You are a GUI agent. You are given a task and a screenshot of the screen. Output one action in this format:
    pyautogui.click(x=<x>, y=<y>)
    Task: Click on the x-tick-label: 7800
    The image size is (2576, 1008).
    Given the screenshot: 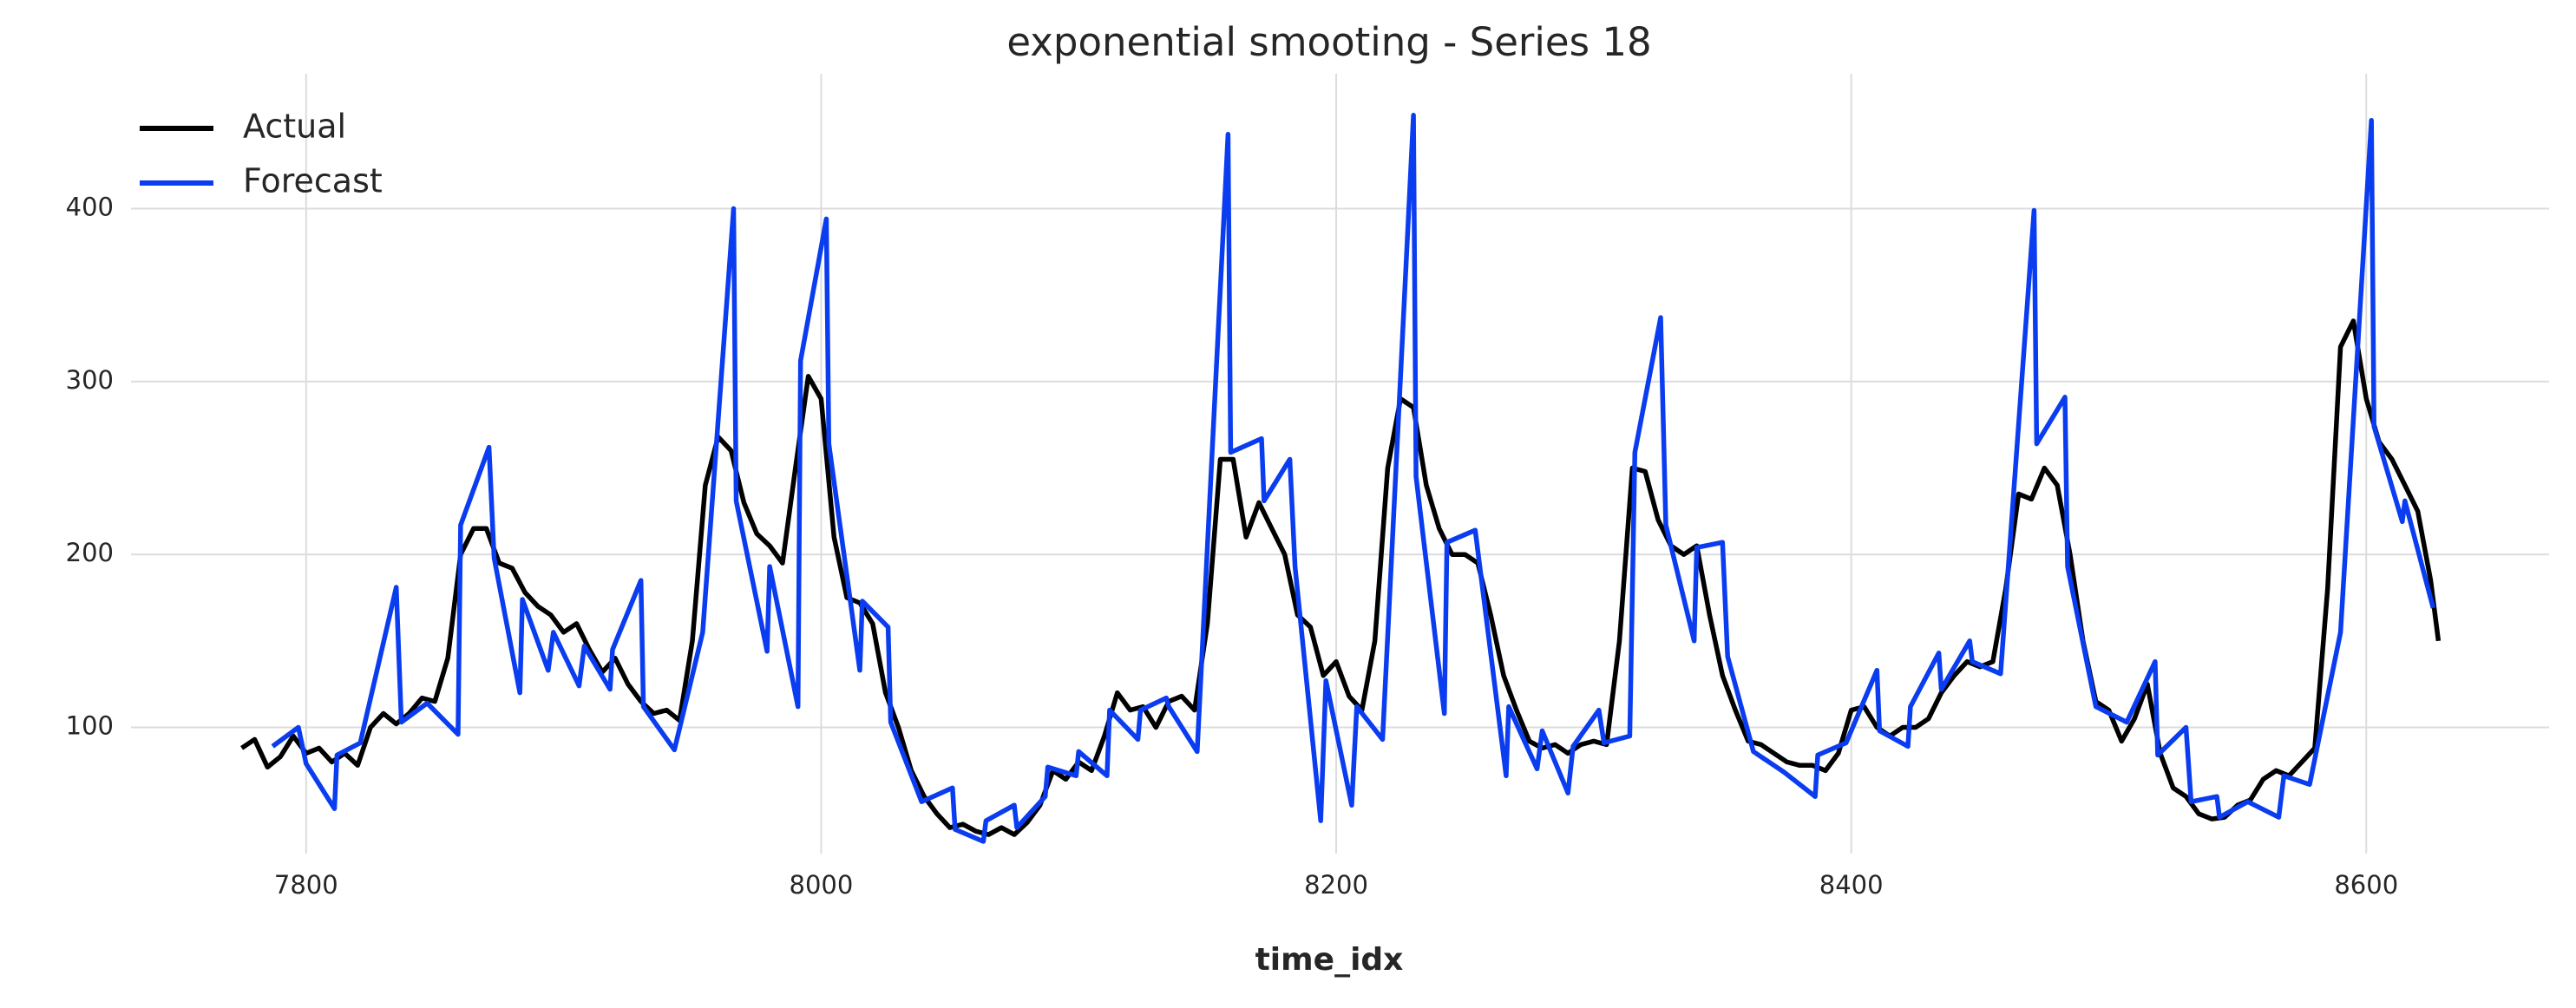 What is the action you would take?
    pyautogui.click(x=306, y=885)
    